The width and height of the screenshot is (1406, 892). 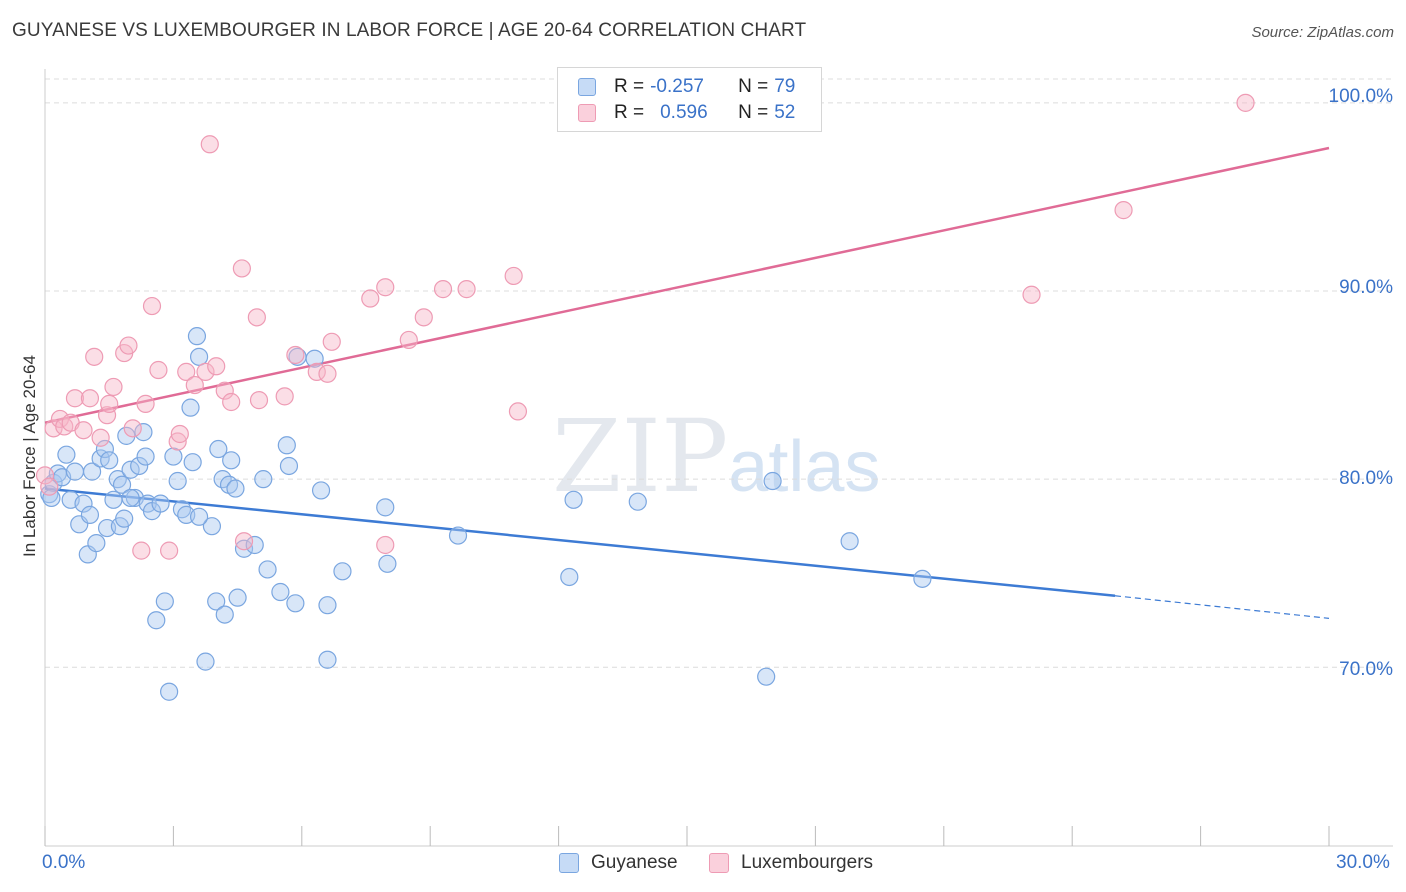 I want to click on trendline, so click(x=580, y=542).